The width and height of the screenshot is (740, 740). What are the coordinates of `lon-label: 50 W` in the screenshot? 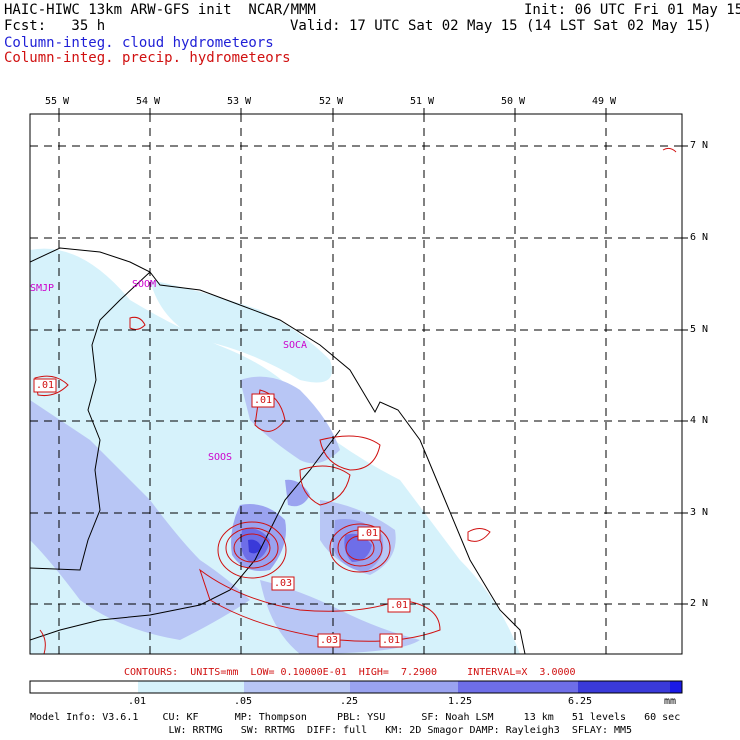 It's located at (513, 101).